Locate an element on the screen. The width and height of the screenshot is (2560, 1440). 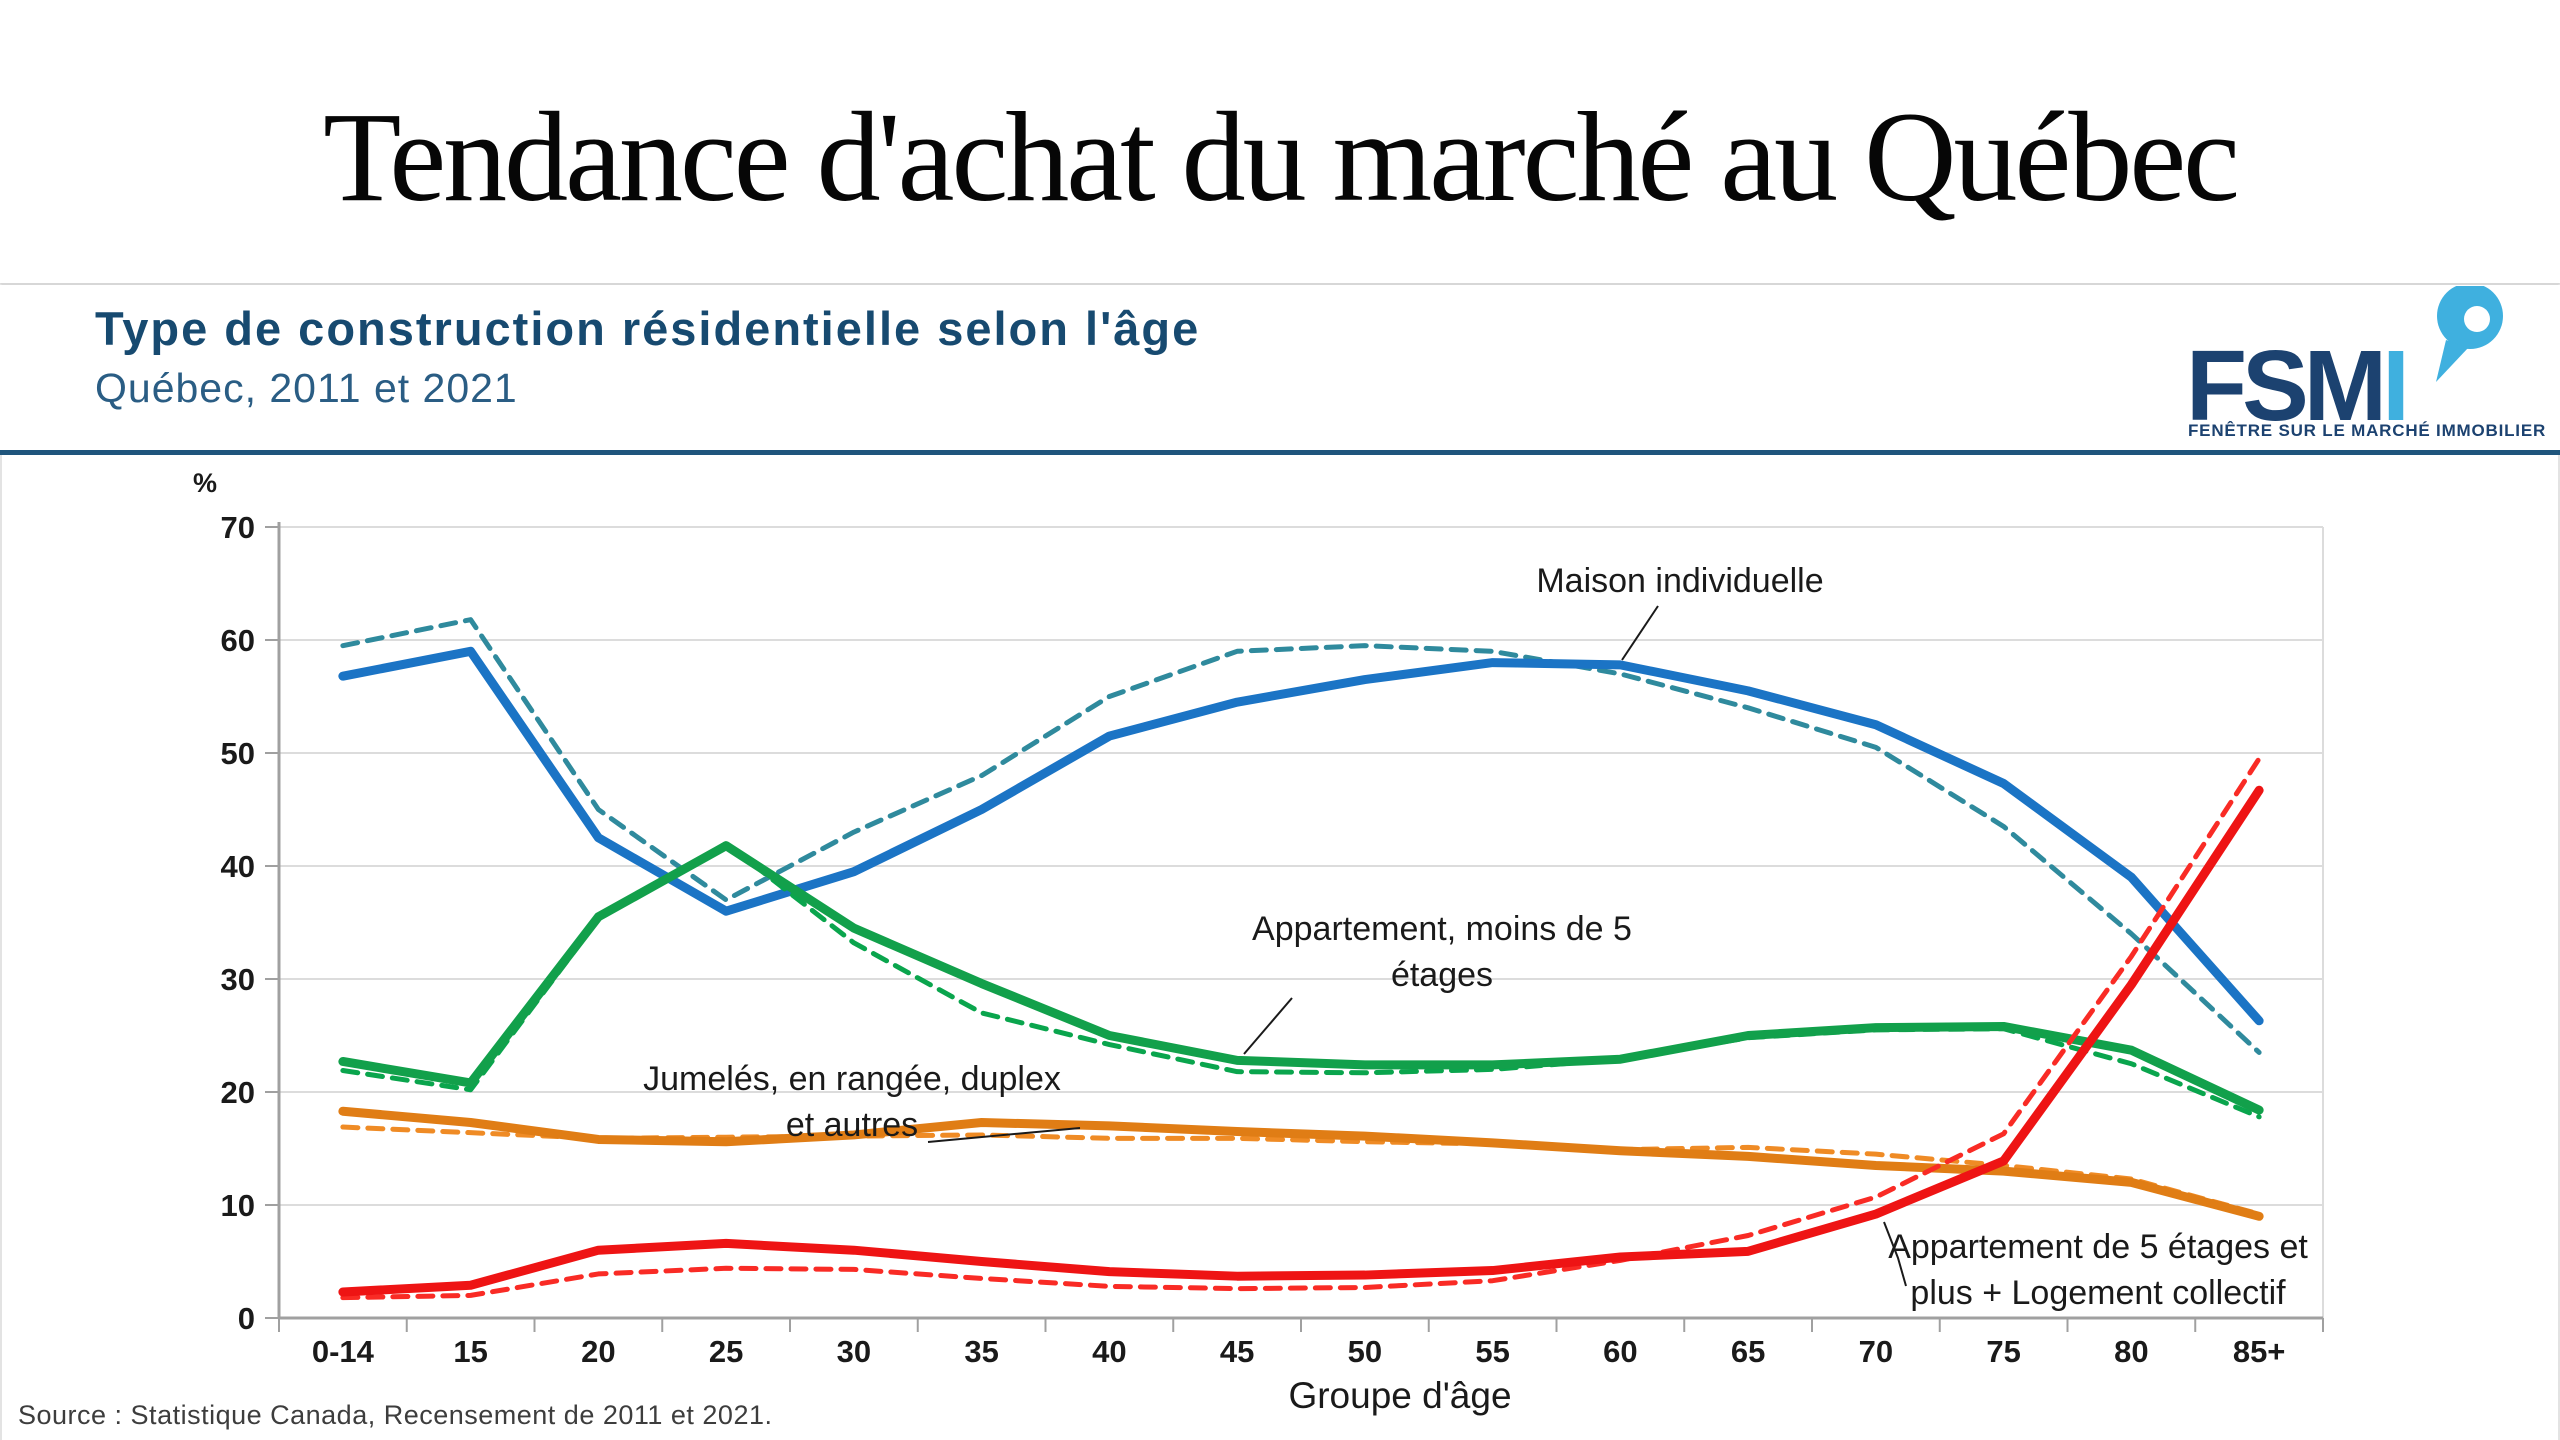
logo-bubble-hole is located at coordinates (2477, 319).